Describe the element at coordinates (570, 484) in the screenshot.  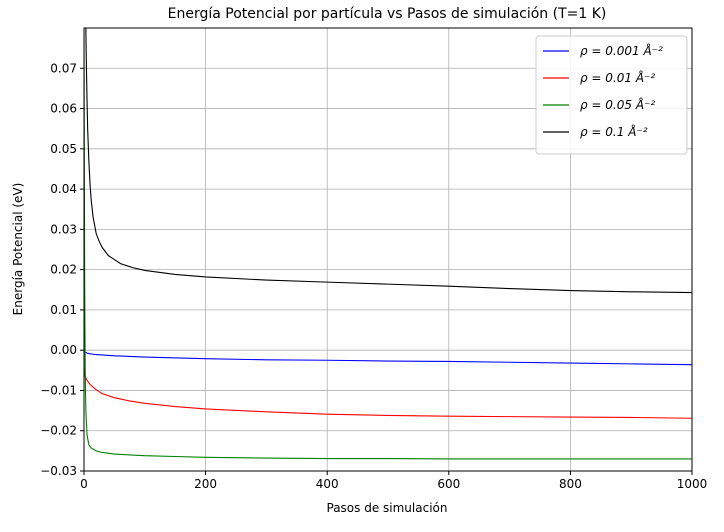
I see `x-tick-label: 800` at that location.